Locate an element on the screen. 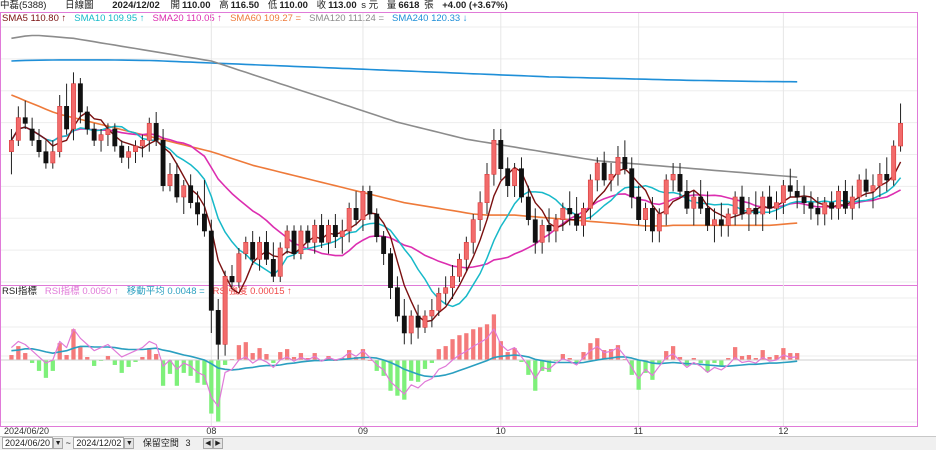  ma-legend-item: SMA20 110.05 ↑ is located at coordinates (187, 18).